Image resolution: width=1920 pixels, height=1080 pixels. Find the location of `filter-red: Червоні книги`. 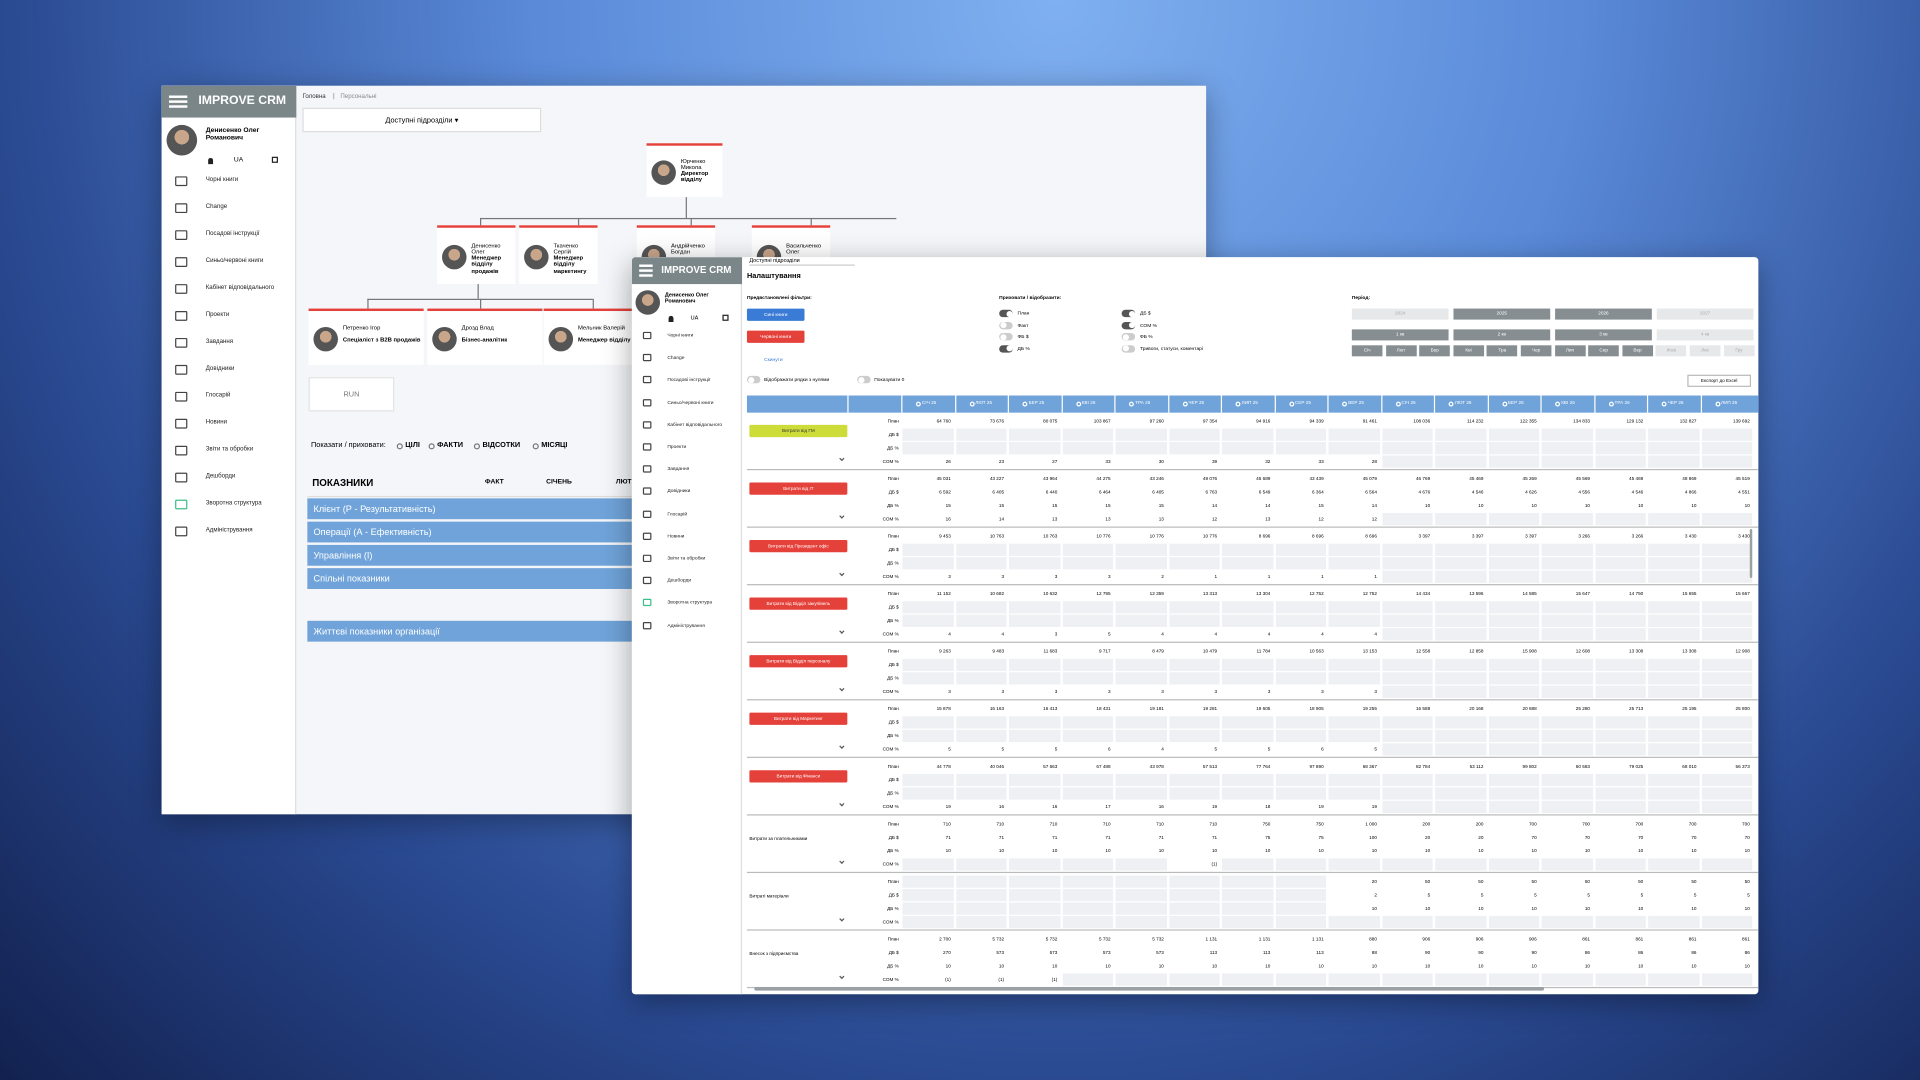

filter-red: Червоні книги is located at coordinates (775, 336).